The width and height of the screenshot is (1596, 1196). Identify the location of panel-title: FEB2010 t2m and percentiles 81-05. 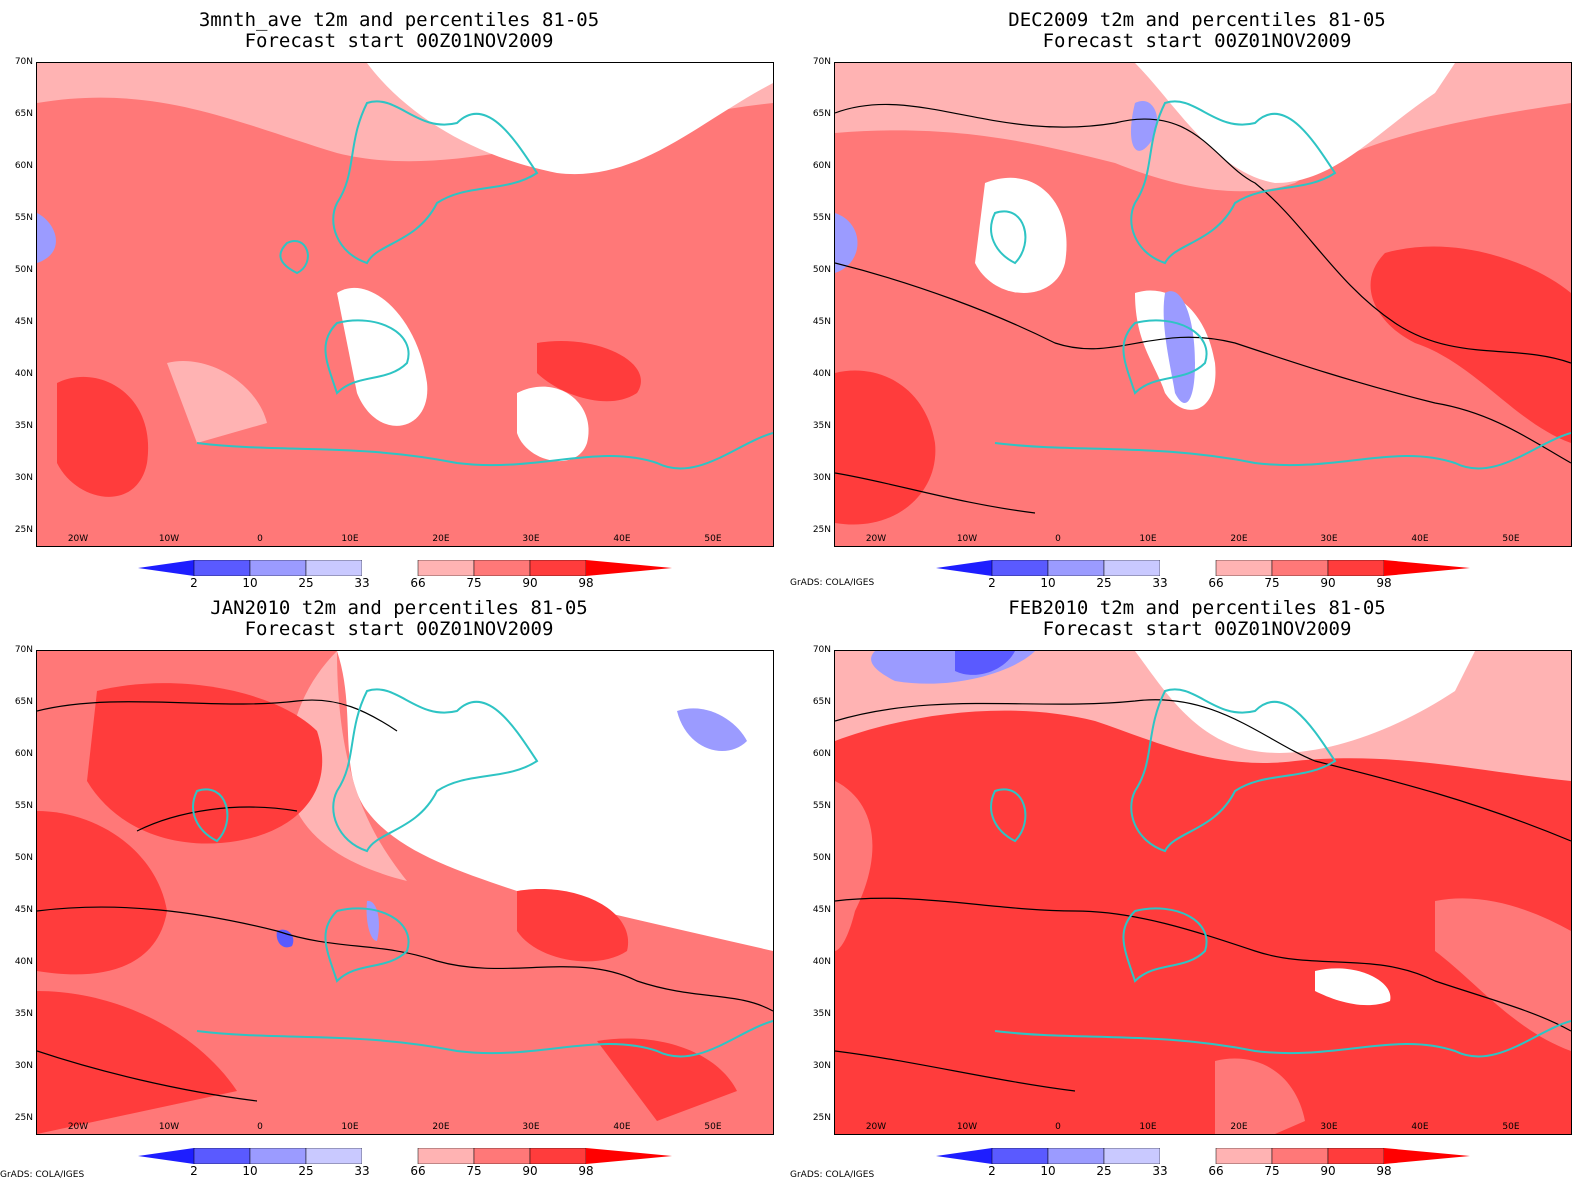
(1197, 608).